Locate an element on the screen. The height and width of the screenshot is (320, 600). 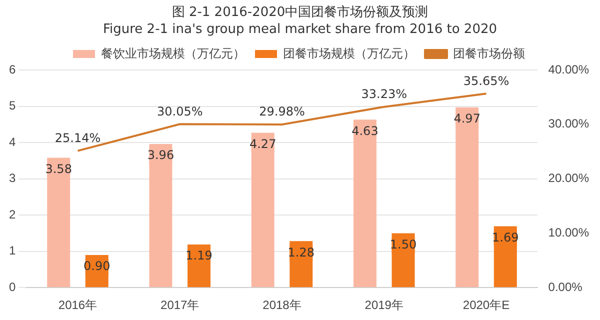
data-label: 25.14% is located at coordinates (77, 137).